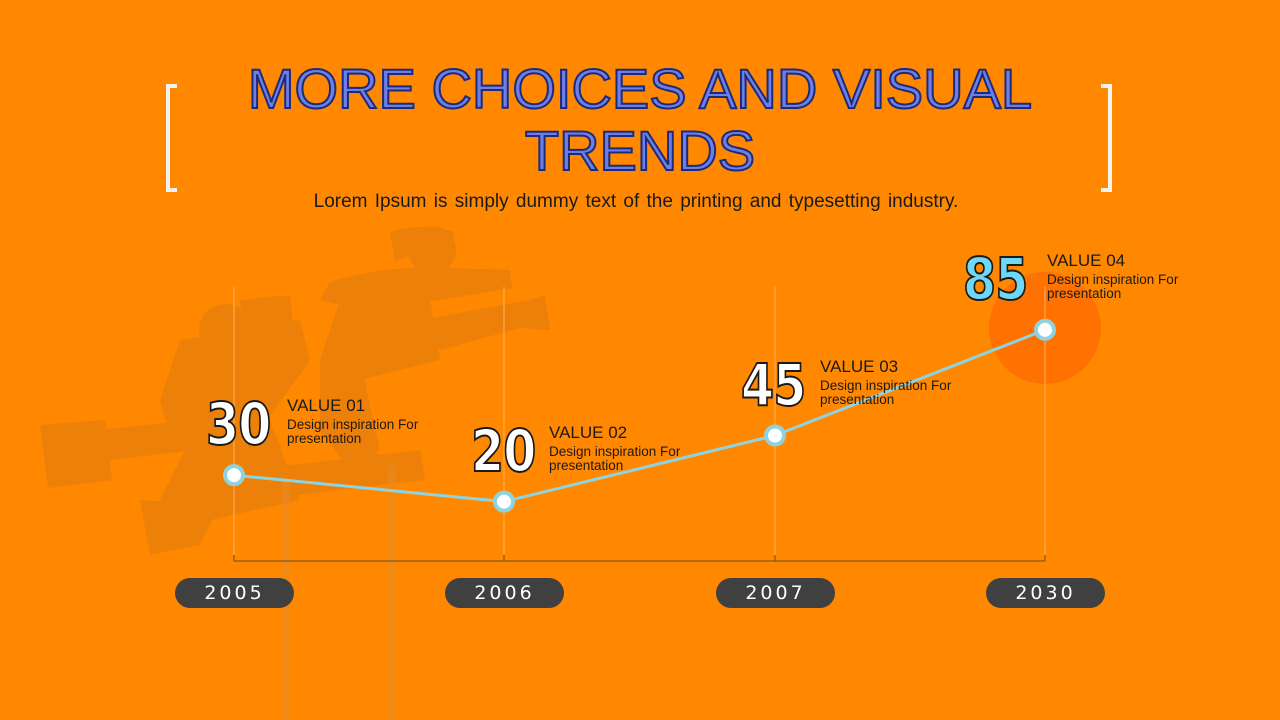 This screenshot has width=1280, height=720. I want to click on value-description-3: Design inspiration For presentation, so click(886, 392).